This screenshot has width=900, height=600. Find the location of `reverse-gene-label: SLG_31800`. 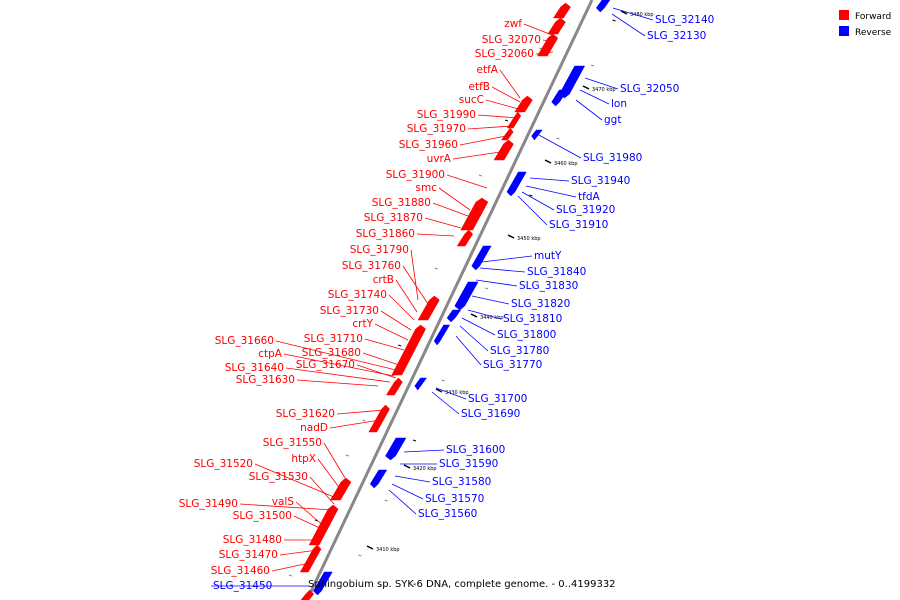

reverse-gene-label: SLG_31800 is located at coordinates (526, 335).